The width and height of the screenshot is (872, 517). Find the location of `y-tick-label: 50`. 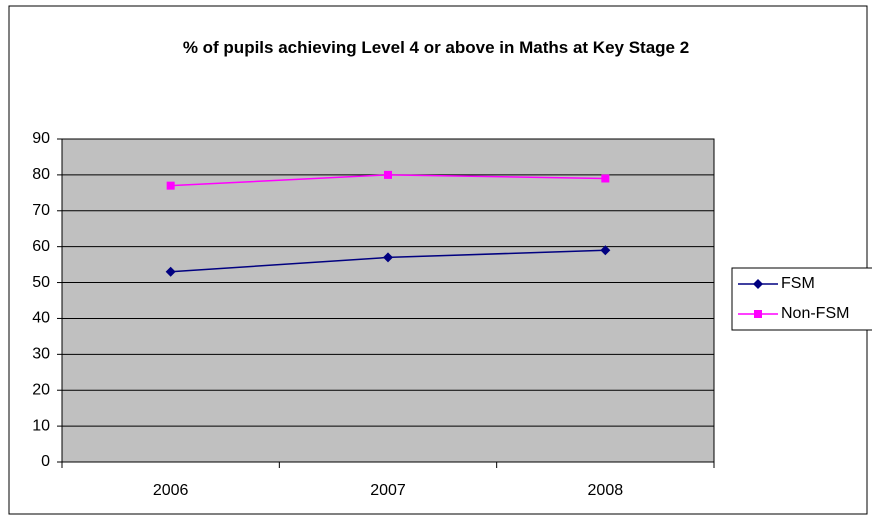

y-tick-label: 50 is located at coordinates (41, 282).